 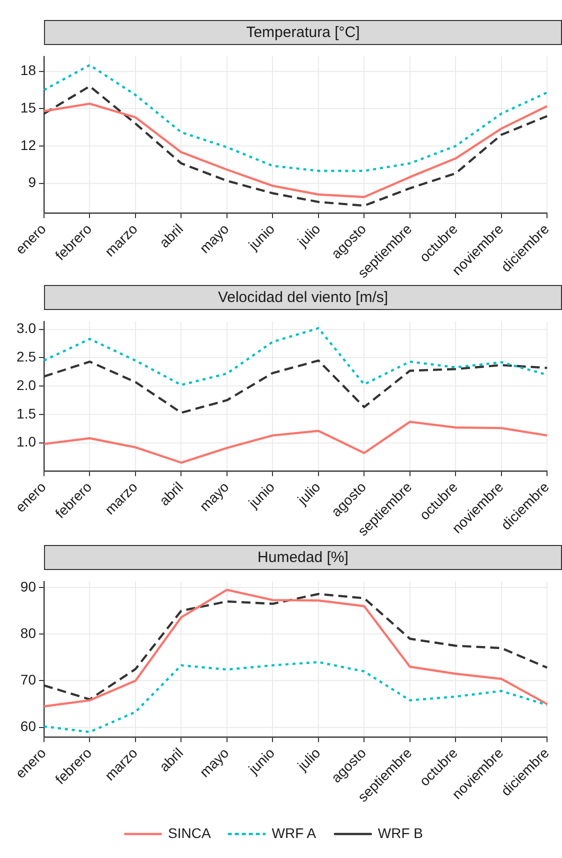 What do you see at coordinates (28, 144) in the screenshot?
I see `y-tick-label: 12` at bounding box center [28, 144].